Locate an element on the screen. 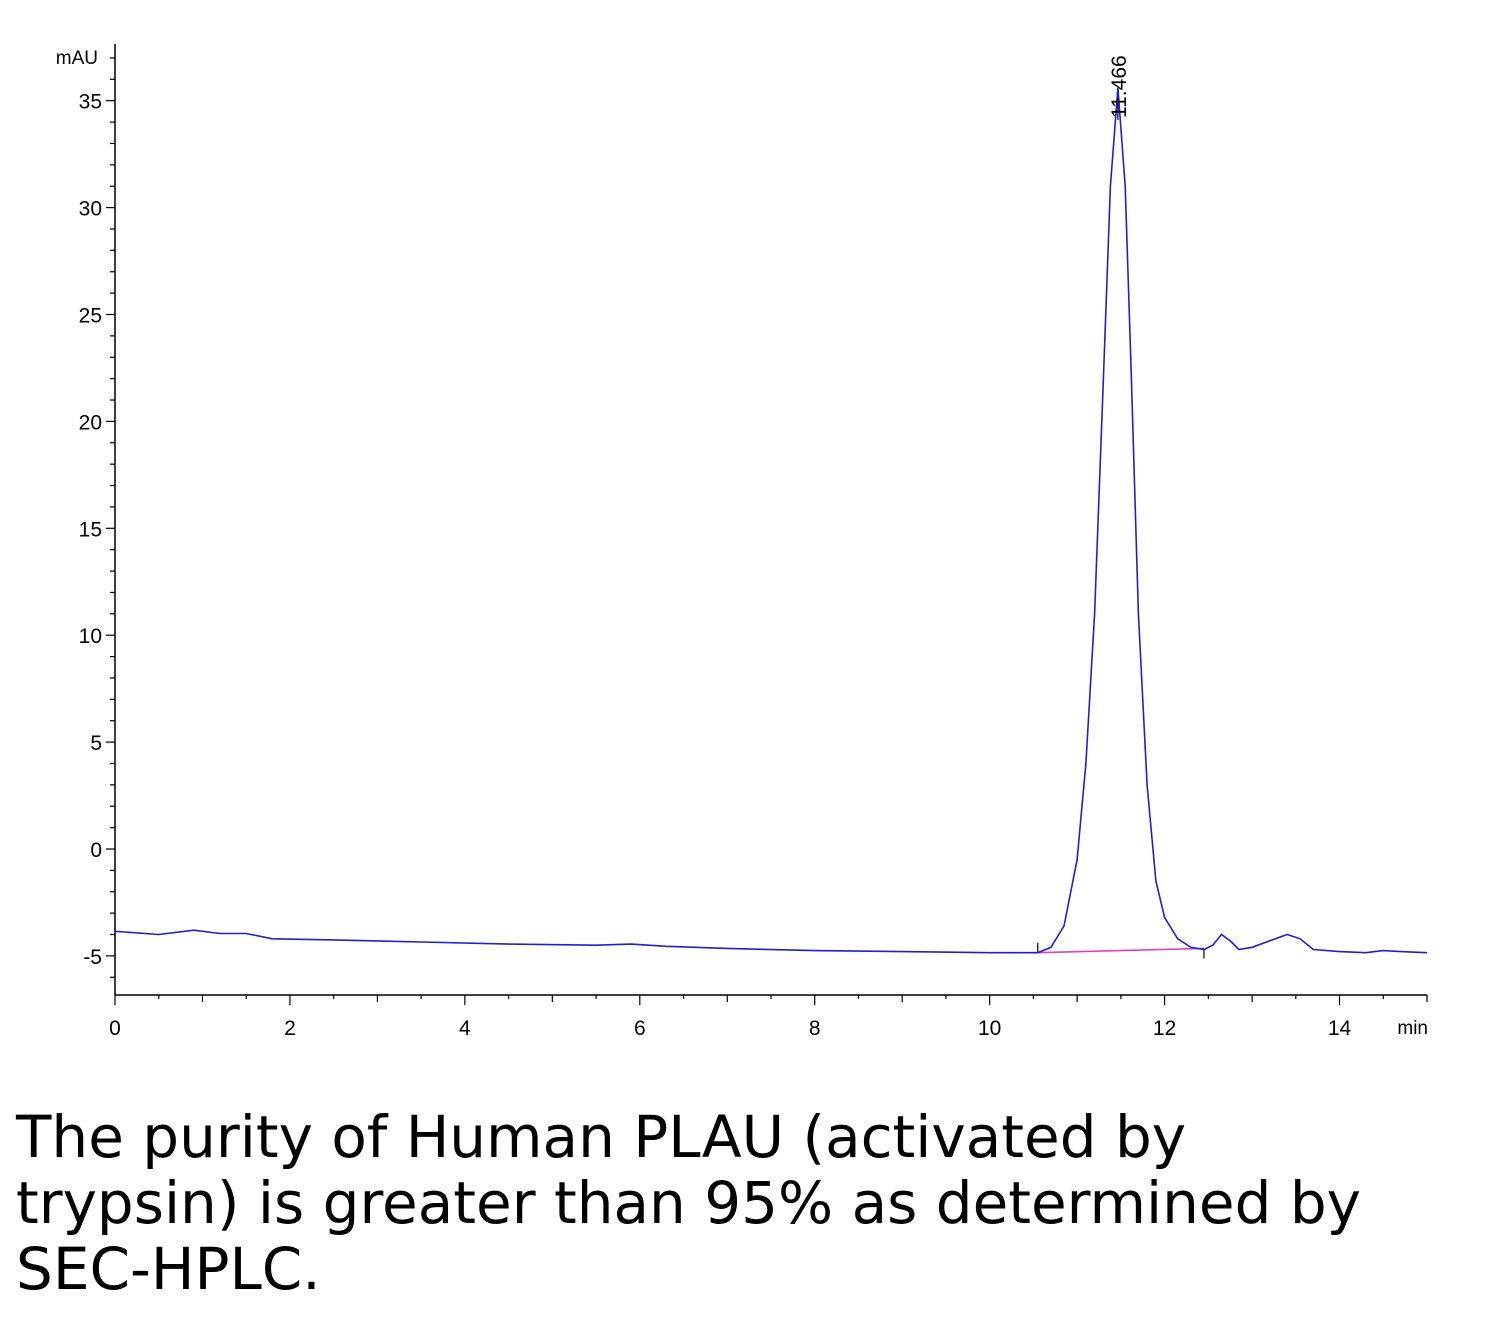  peak-annotation: 11.466 is located at coordinates (1119, 87).